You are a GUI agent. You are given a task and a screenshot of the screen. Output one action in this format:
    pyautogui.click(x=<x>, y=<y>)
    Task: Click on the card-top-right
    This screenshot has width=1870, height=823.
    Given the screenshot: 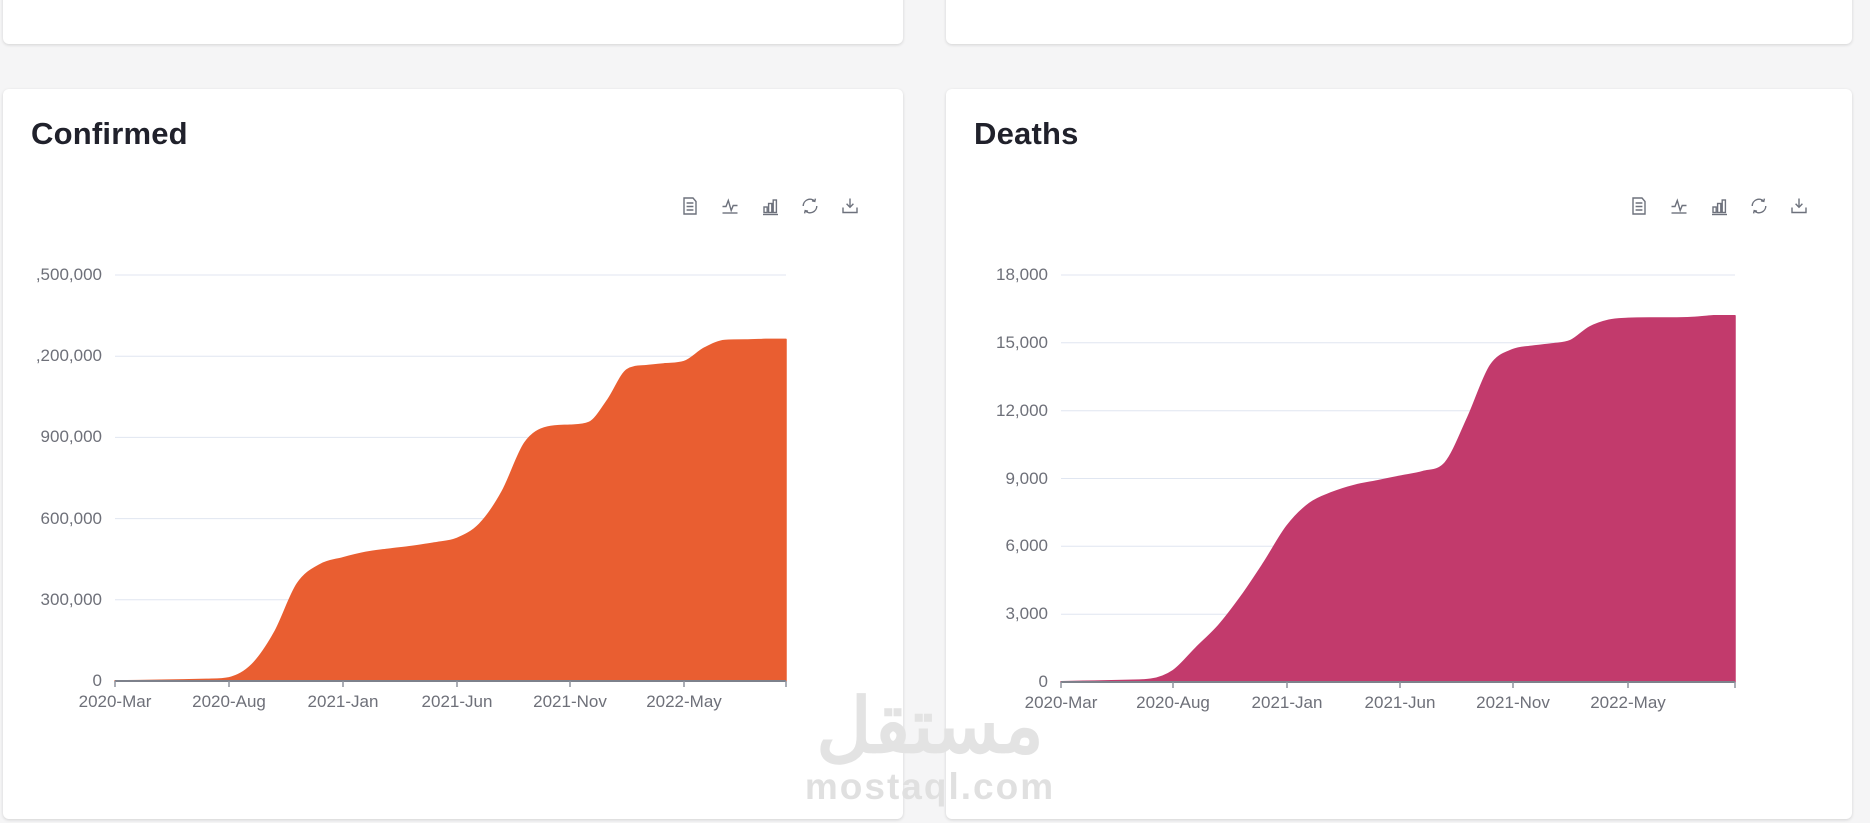 What is the action you would take?
    pyautogui.click(x=1399, y=22)
    